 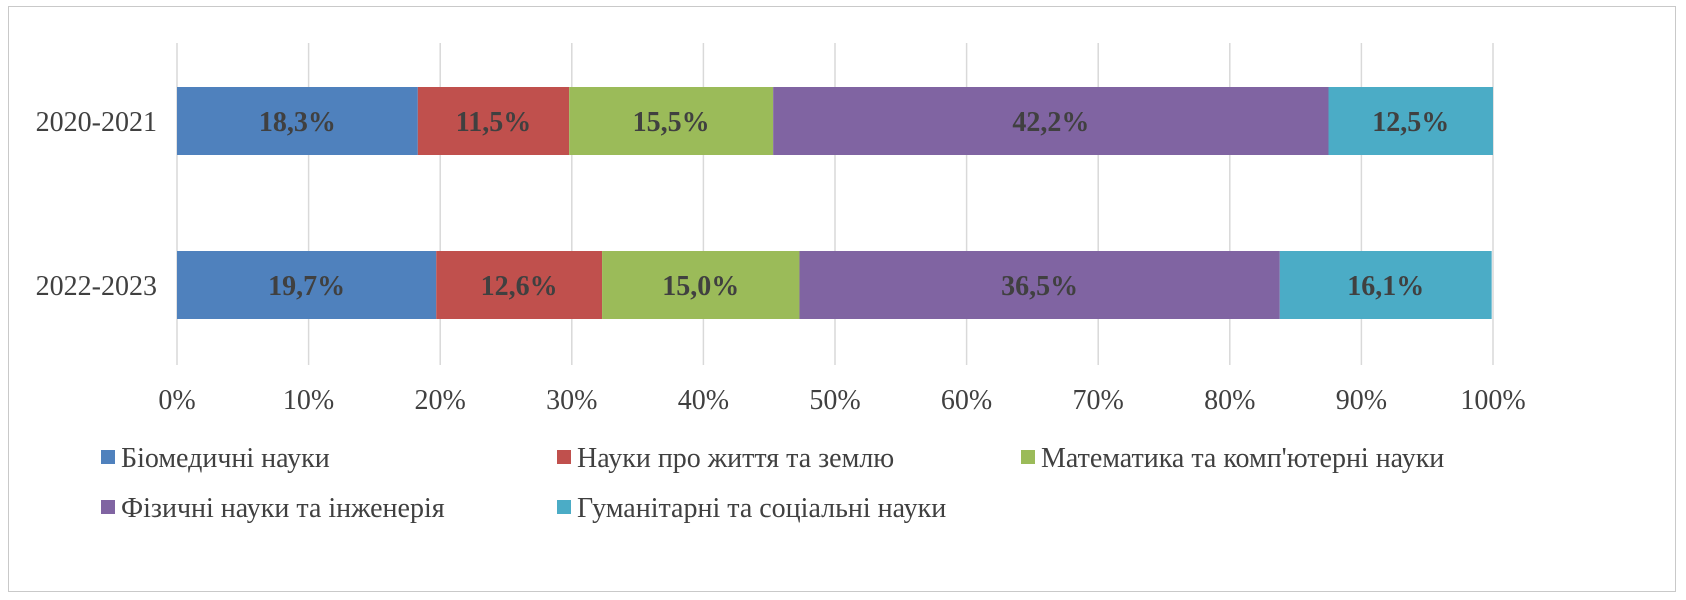 What do you see at coordinates (1242, 458) in the screenshot?
I see `legend-label: Математика та комп'ютерні науки` at bounding box center [1242, 458].